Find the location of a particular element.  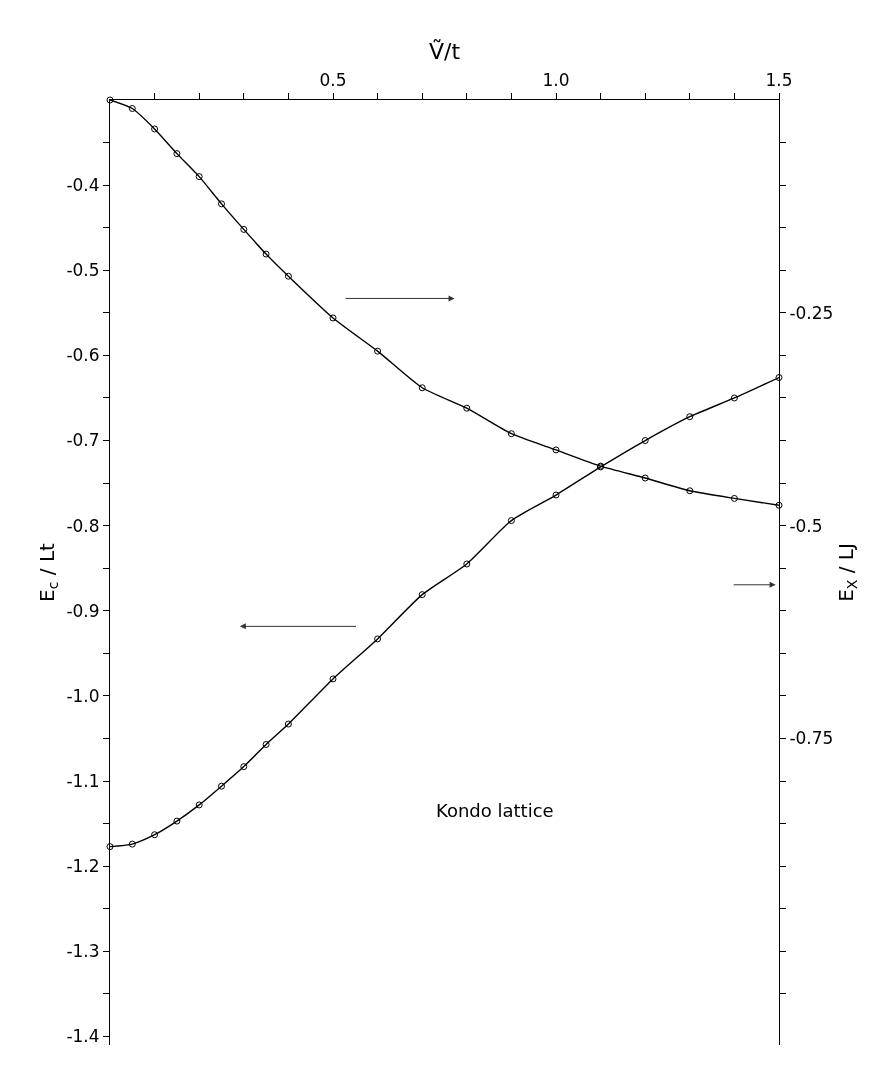

y-tick-label: -0.8 is located at coordinates (83, 525).